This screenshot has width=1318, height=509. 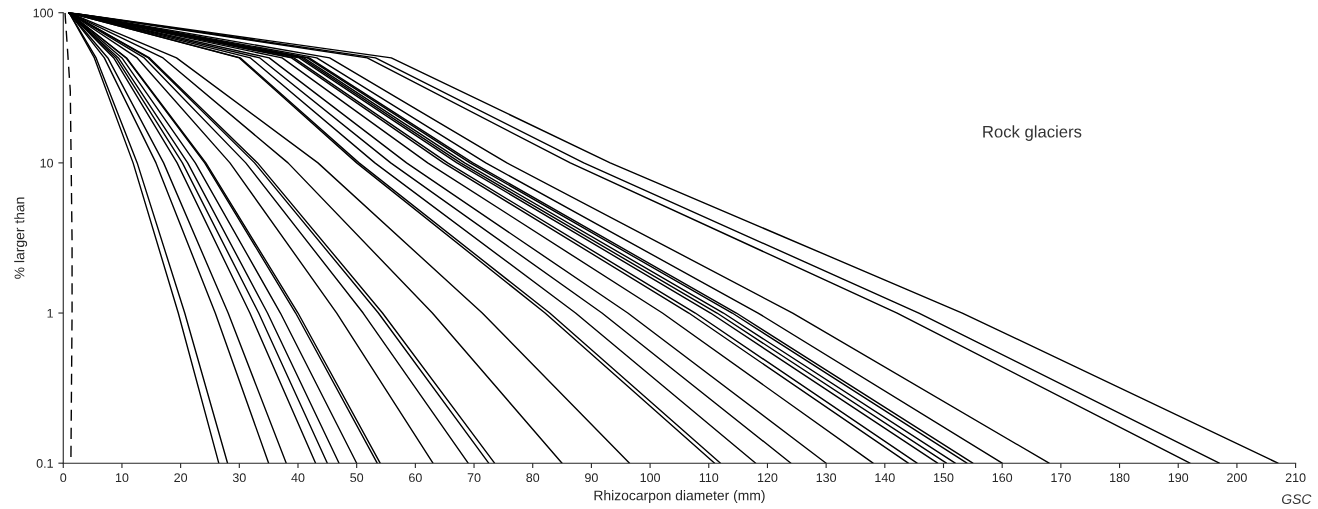 I want to click on text: GSC, so click(x=1297, y=499).